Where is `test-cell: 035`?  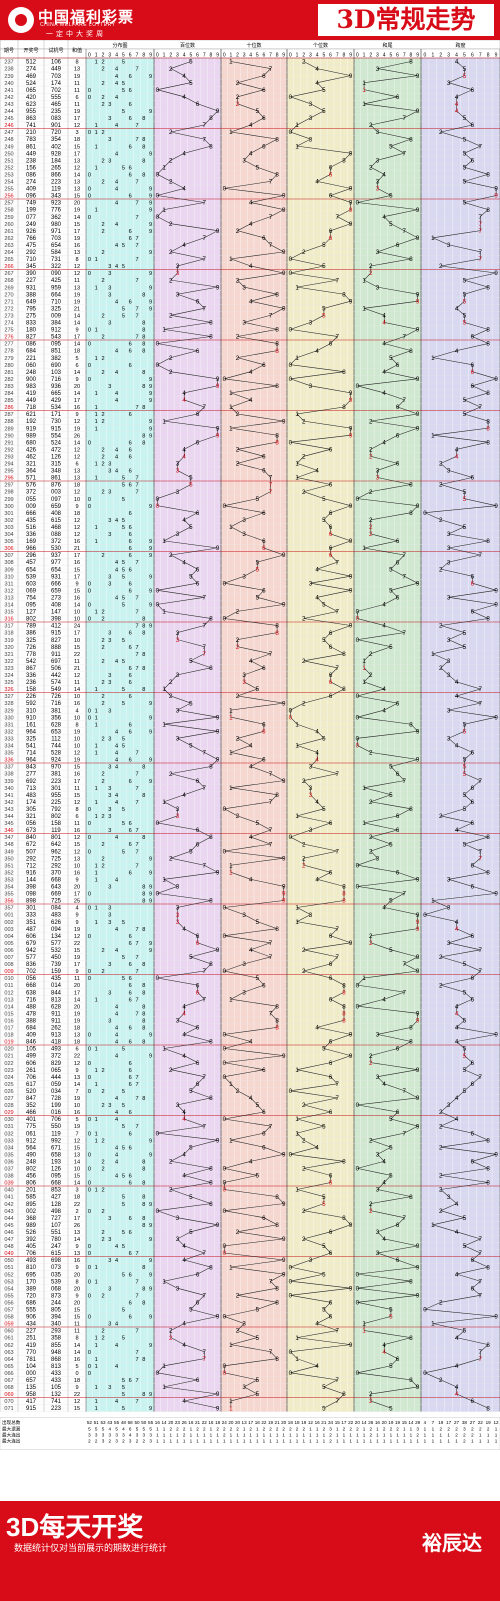 test-cell: 035 is located at coordinates (56, 1275).